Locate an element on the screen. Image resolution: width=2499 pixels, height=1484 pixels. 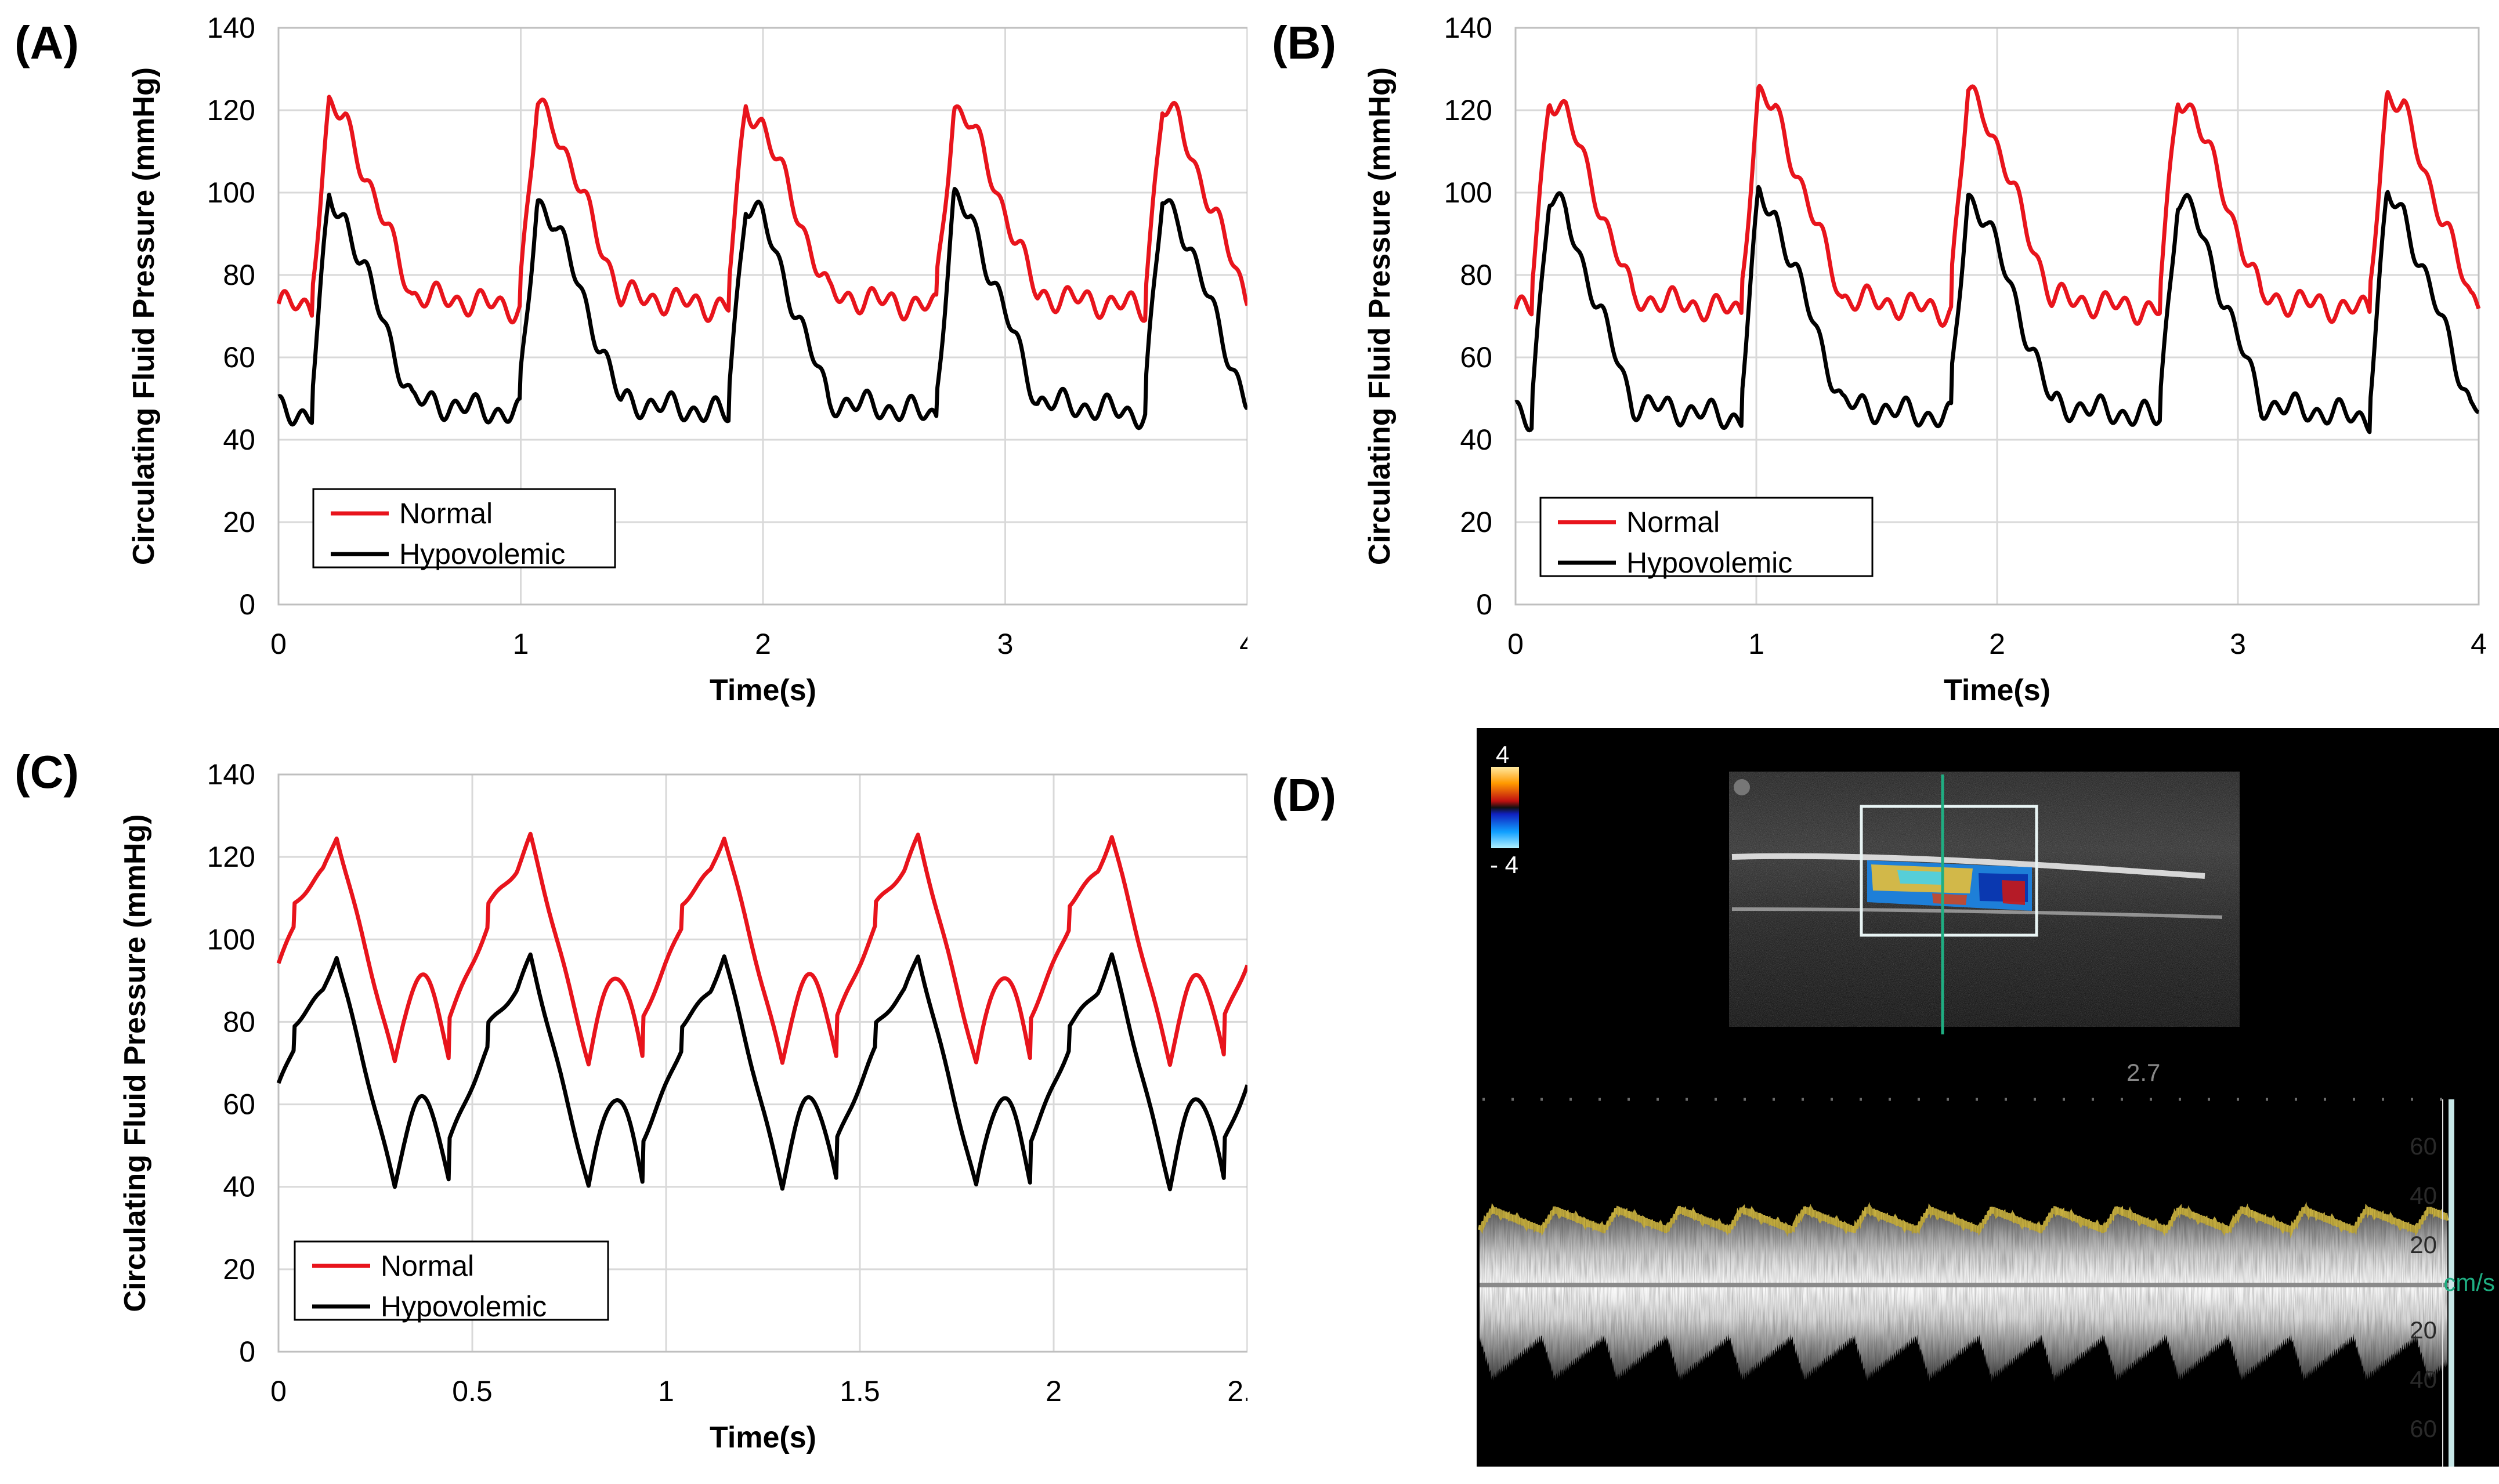
spectral-texture is located at coordinates (1963, 1293).